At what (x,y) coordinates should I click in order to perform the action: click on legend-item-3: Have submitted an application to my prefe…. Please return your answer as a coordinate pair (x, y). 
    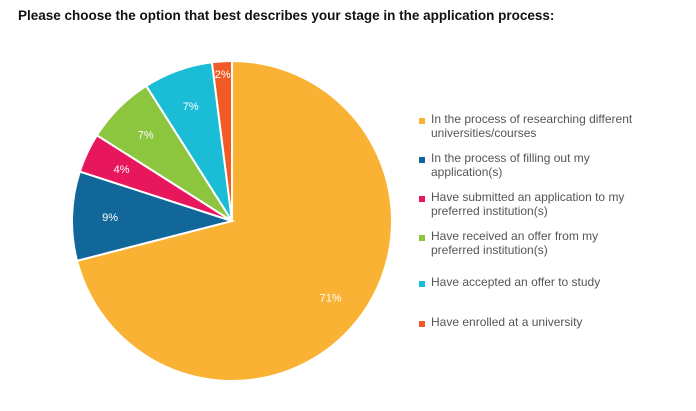
    Looking at the image, I should click on (521, 204).